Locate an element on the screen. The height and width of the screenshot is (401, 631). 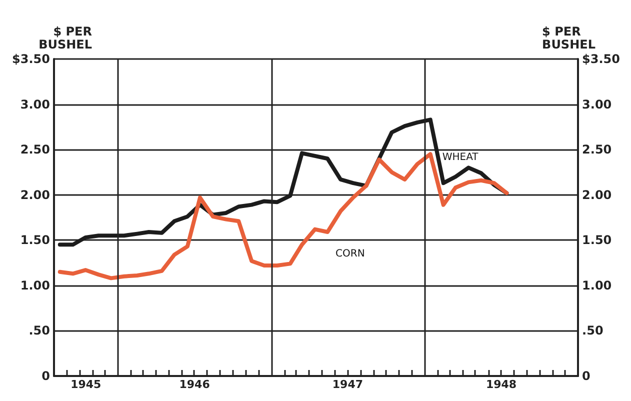
y-tick-label: 2.50 is located at coordinates (35, 149).